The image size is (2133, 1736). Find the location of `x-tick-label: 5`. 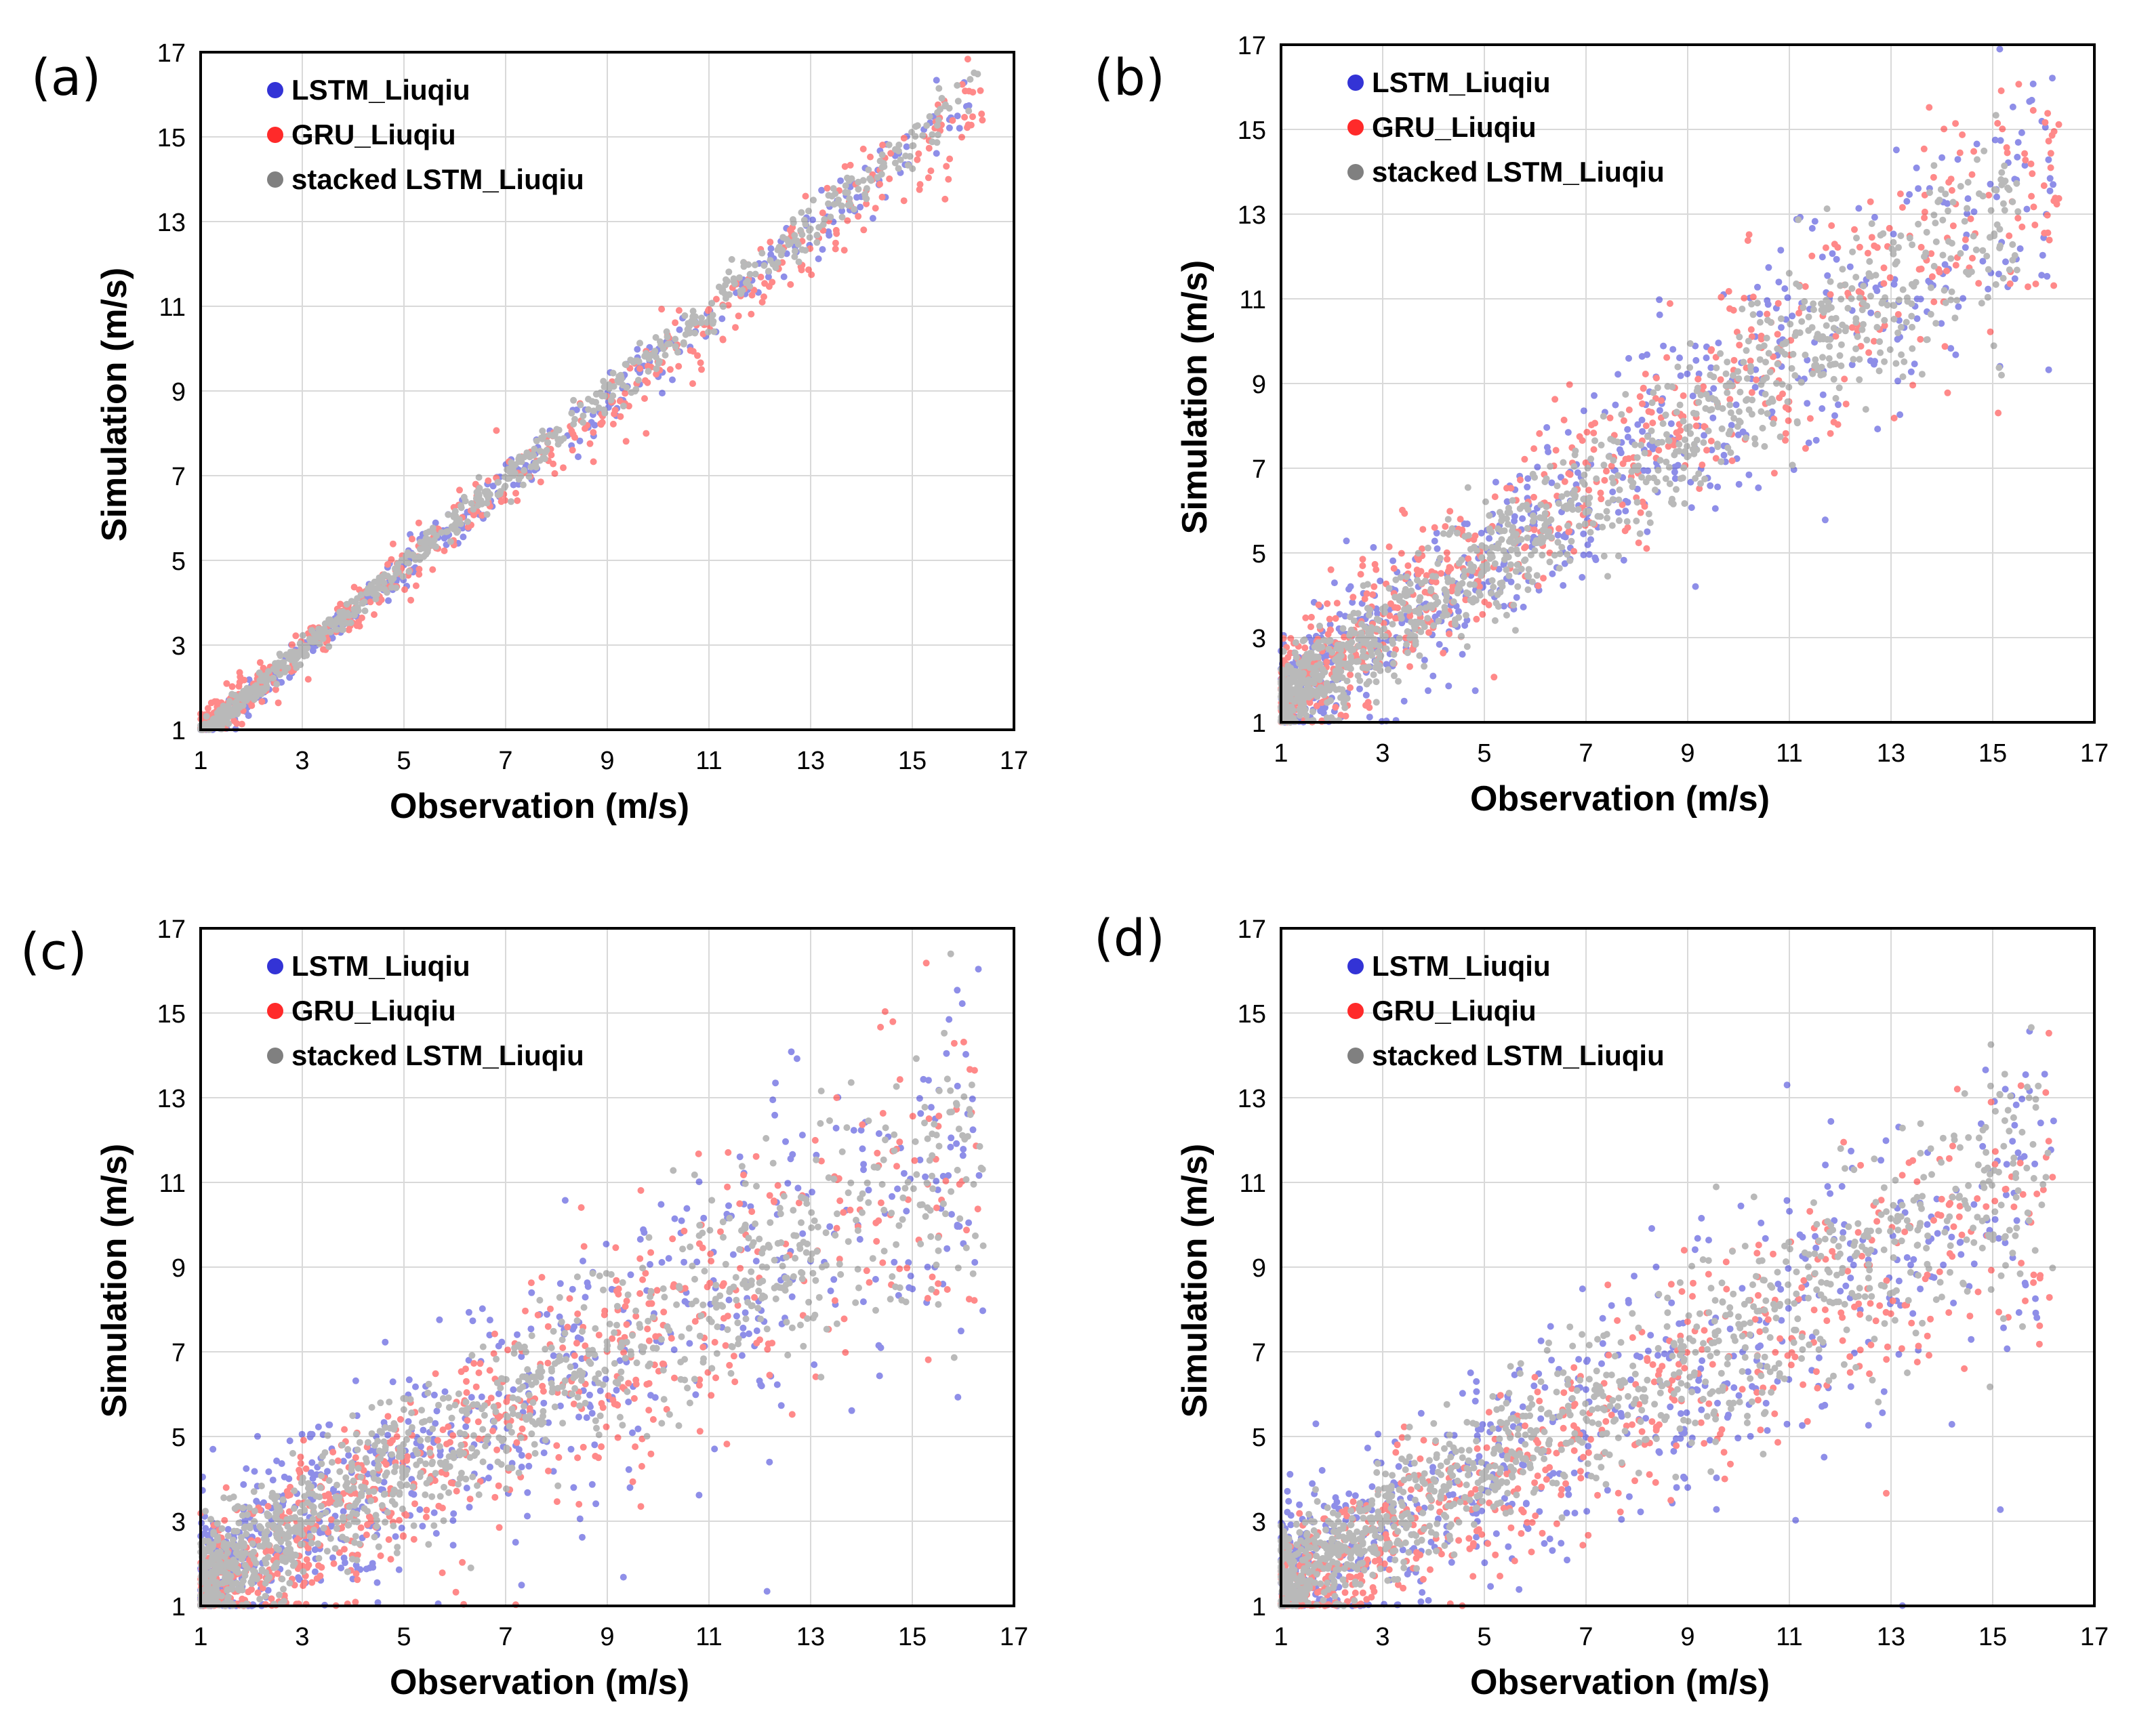

x-tick-label: 5 is located at coordinates (404, 1637).